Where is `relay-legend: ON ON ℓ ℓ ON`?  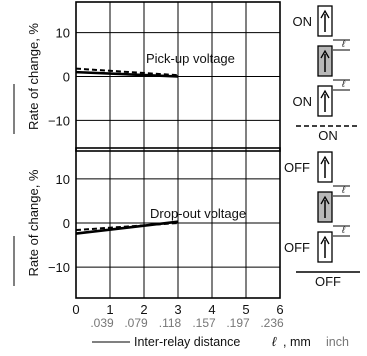
relay-legend: ON ON ℓ ℓ ON is located at coordinates (326, 74).